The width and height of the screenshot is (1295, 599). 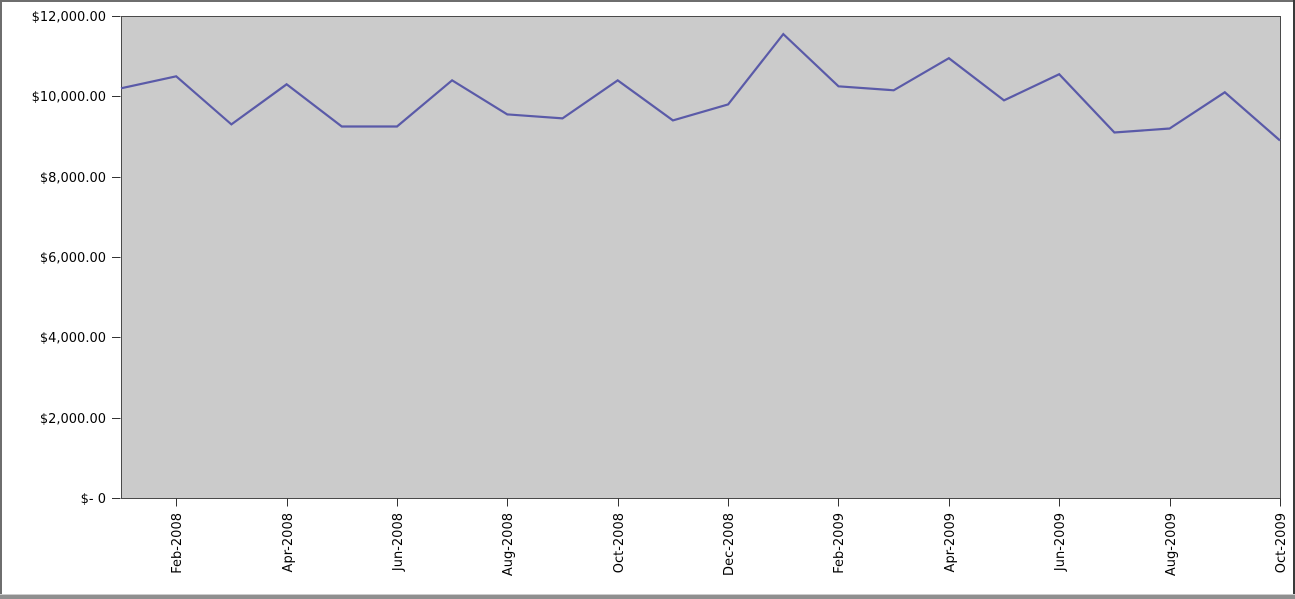 I want to click on window-border-right, so click(x=1294, y=299).